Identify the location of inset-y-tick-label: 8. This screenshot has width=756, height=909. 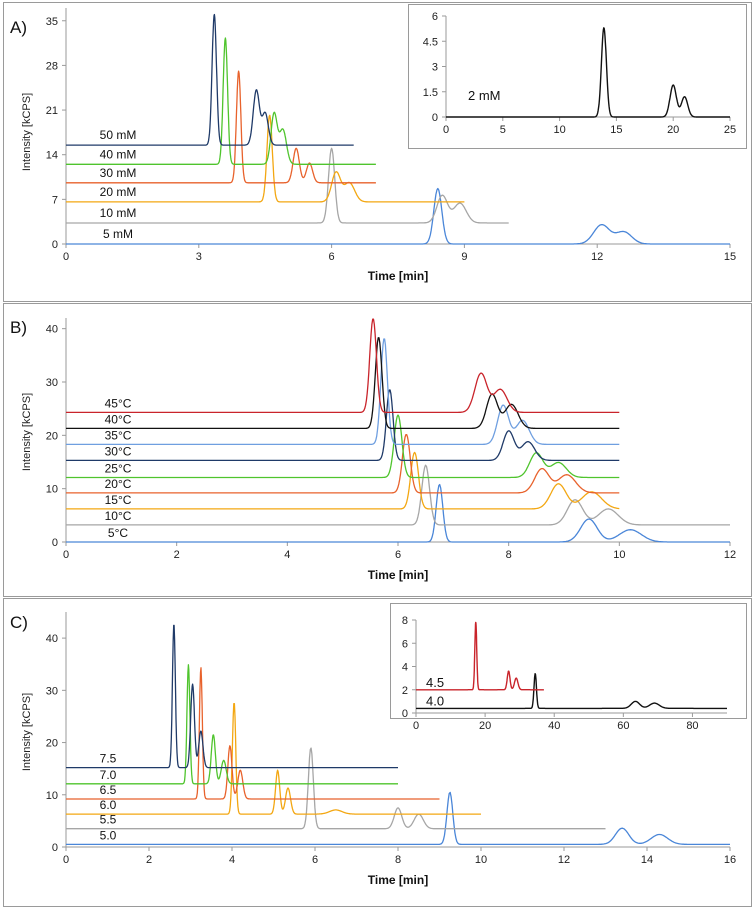
(405, 621).